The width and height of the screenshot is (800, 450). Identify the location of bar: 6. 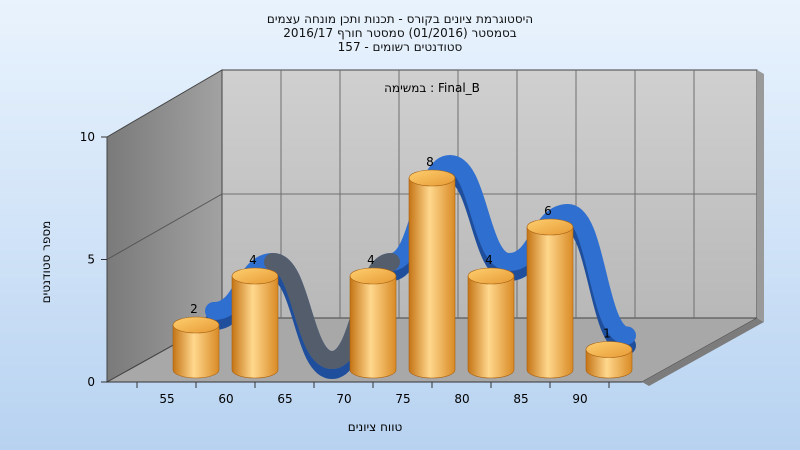
(550, 291).